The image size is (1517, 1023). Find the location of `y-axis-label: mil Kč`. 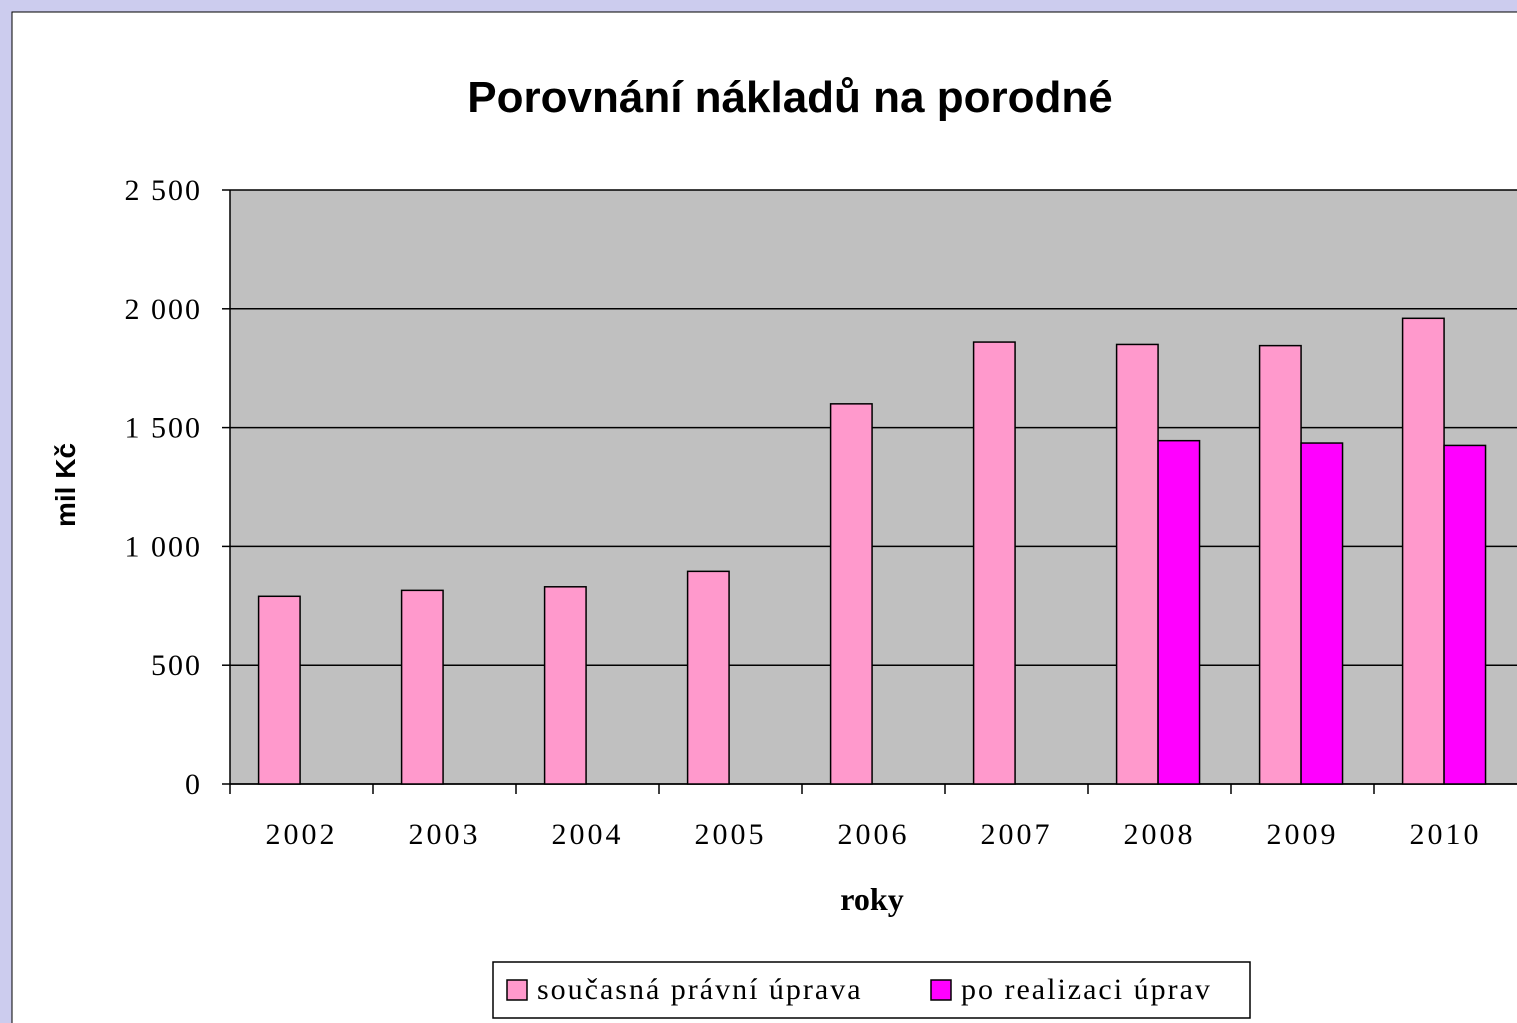

y-axis-label: mil Kč is located at coordinates (65, 485).